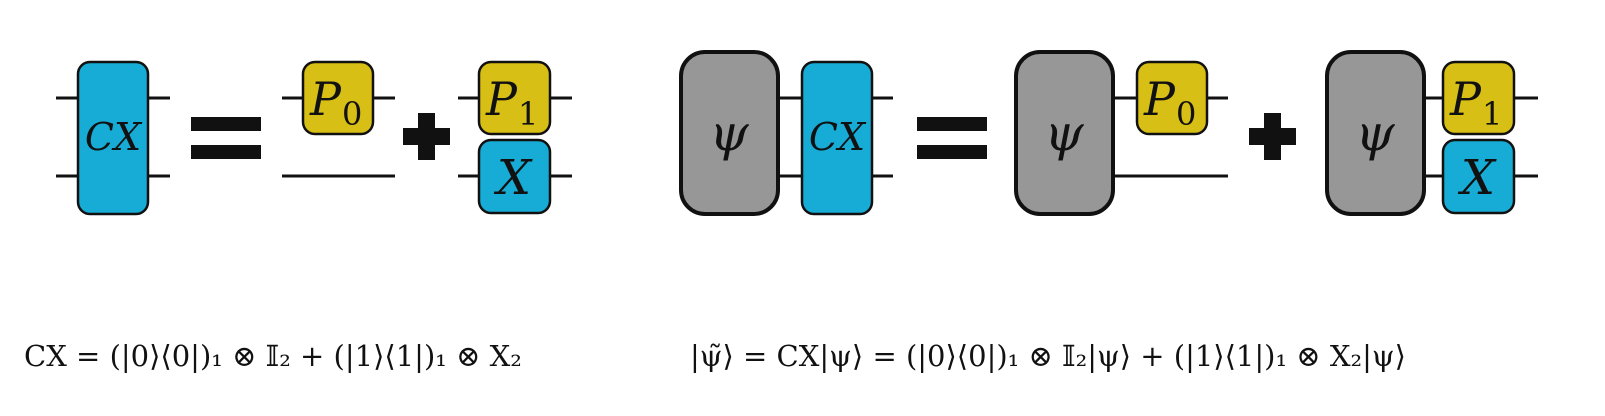 This screenshot has height=416, width=1605. I want to click on left-formula: CX = (|0⟩⟨0|)₁ ⊗ 𝕀₂ + (|1⟩⟨1|)₁ ⊗ X₂, so click(273, 356).